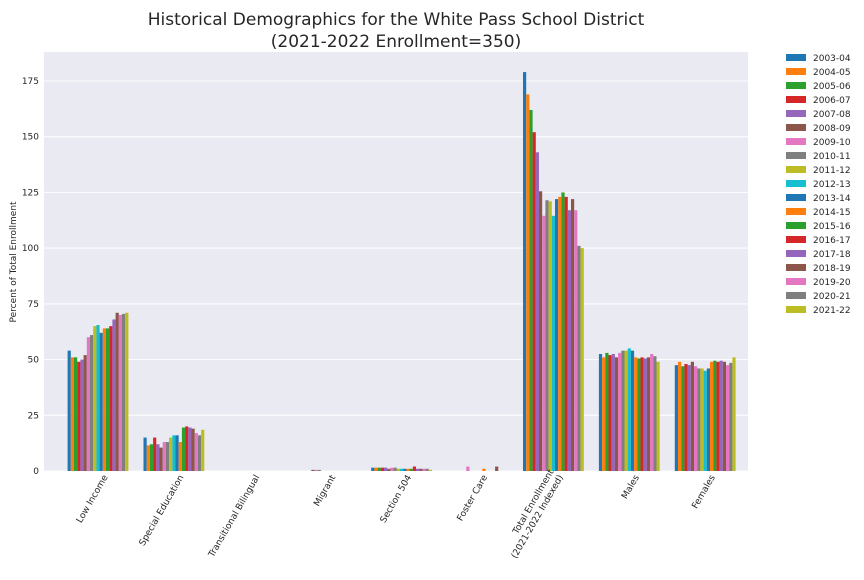 The height and width of the screenshot is (580, 864). Describe the element at coordinates (832, 185) in the screenshot. I see `legend-label: 2012-13` at that location.